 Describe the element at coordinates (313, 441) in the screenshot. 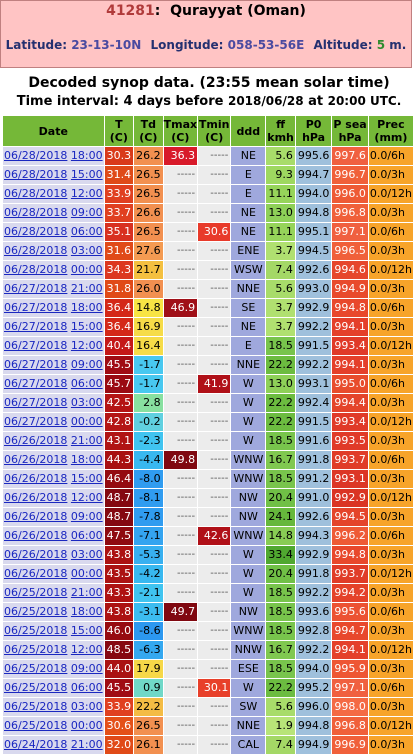

I see `p0-cell: 991.6` at that location.